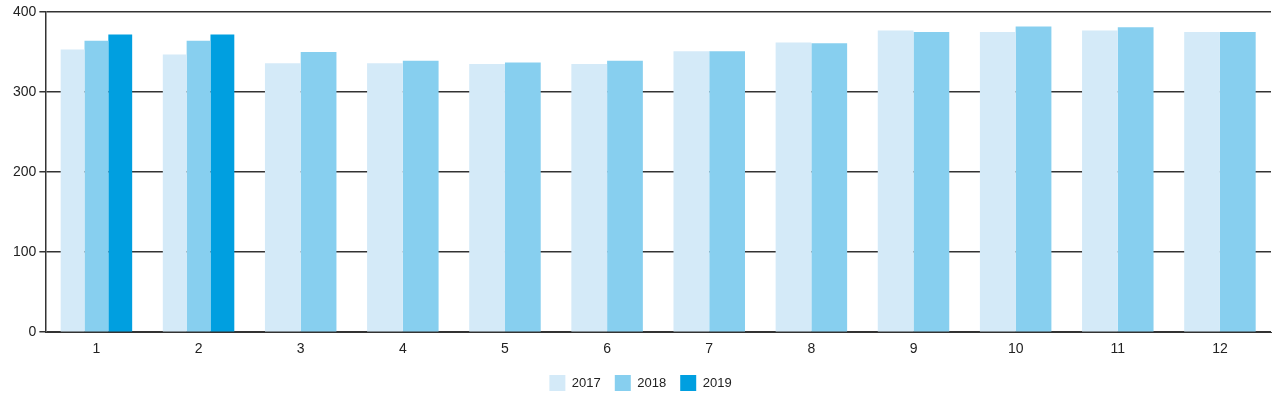 This screenshot has width=1281, height=401. I want to click on x-tick-label: 7, so click(709, 348).